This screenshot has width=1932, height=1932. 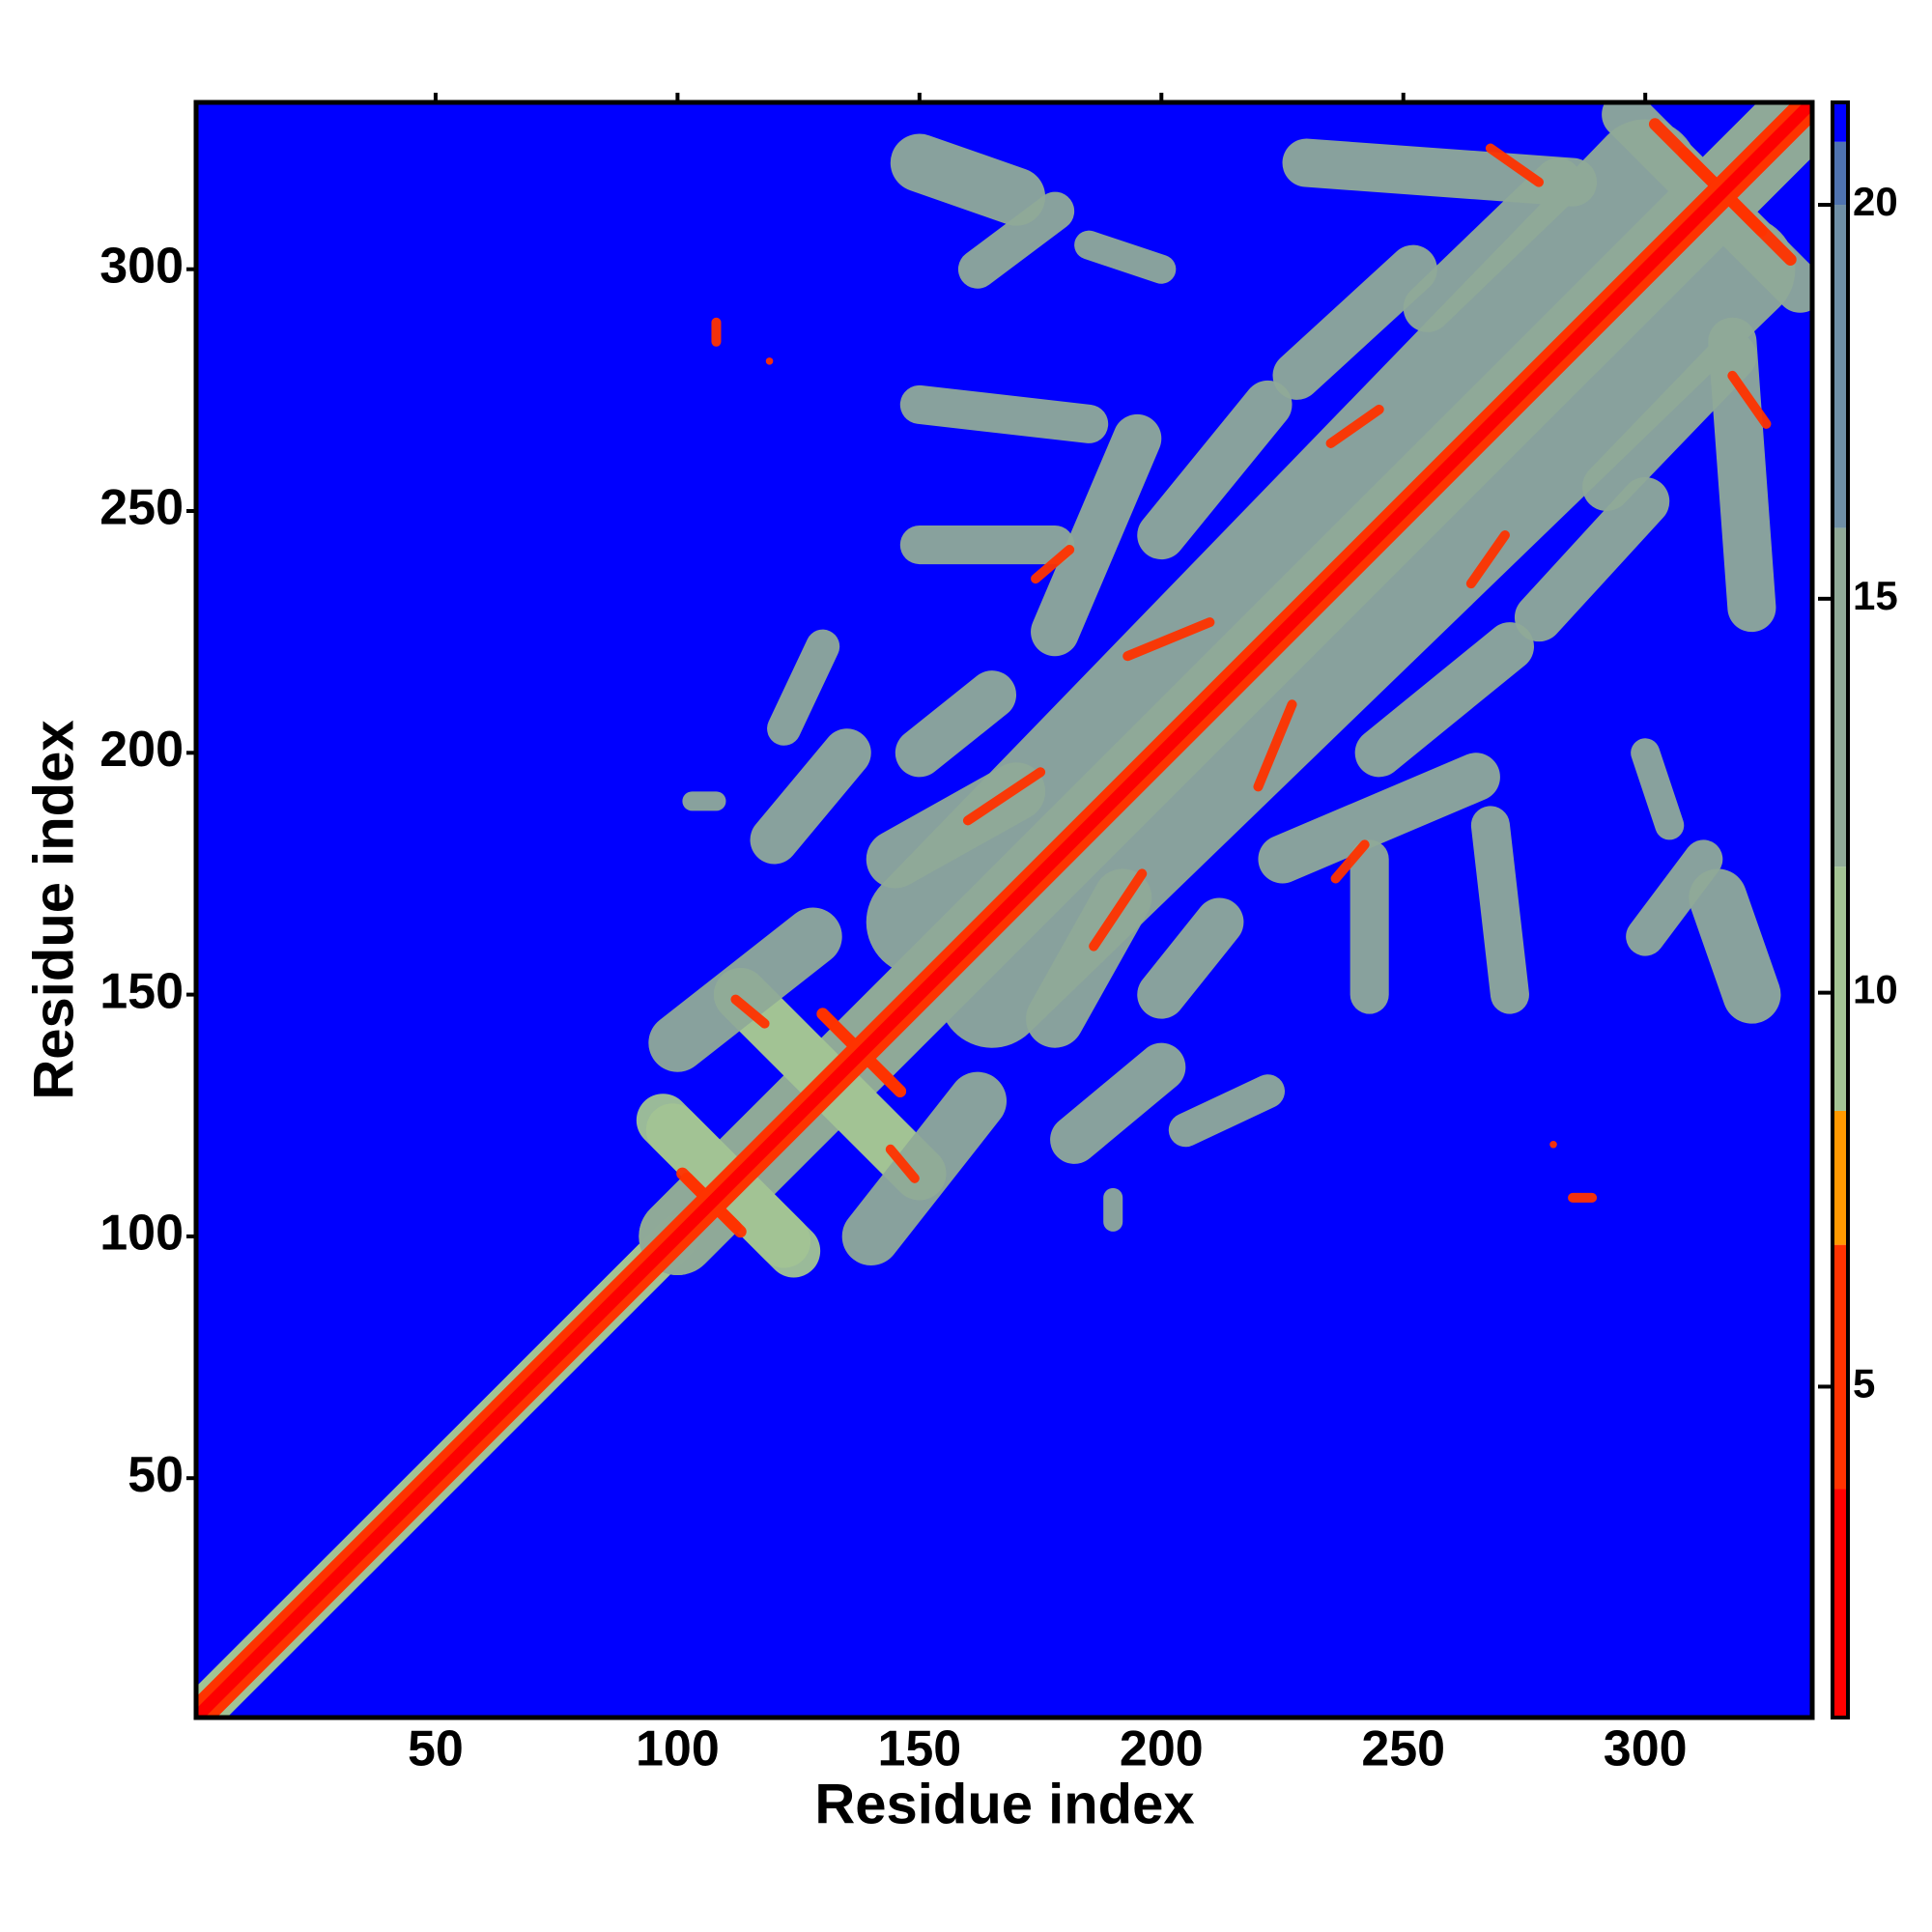 I want to click on colorbar: 5 10 15 20, so click(x=1858, y=909).